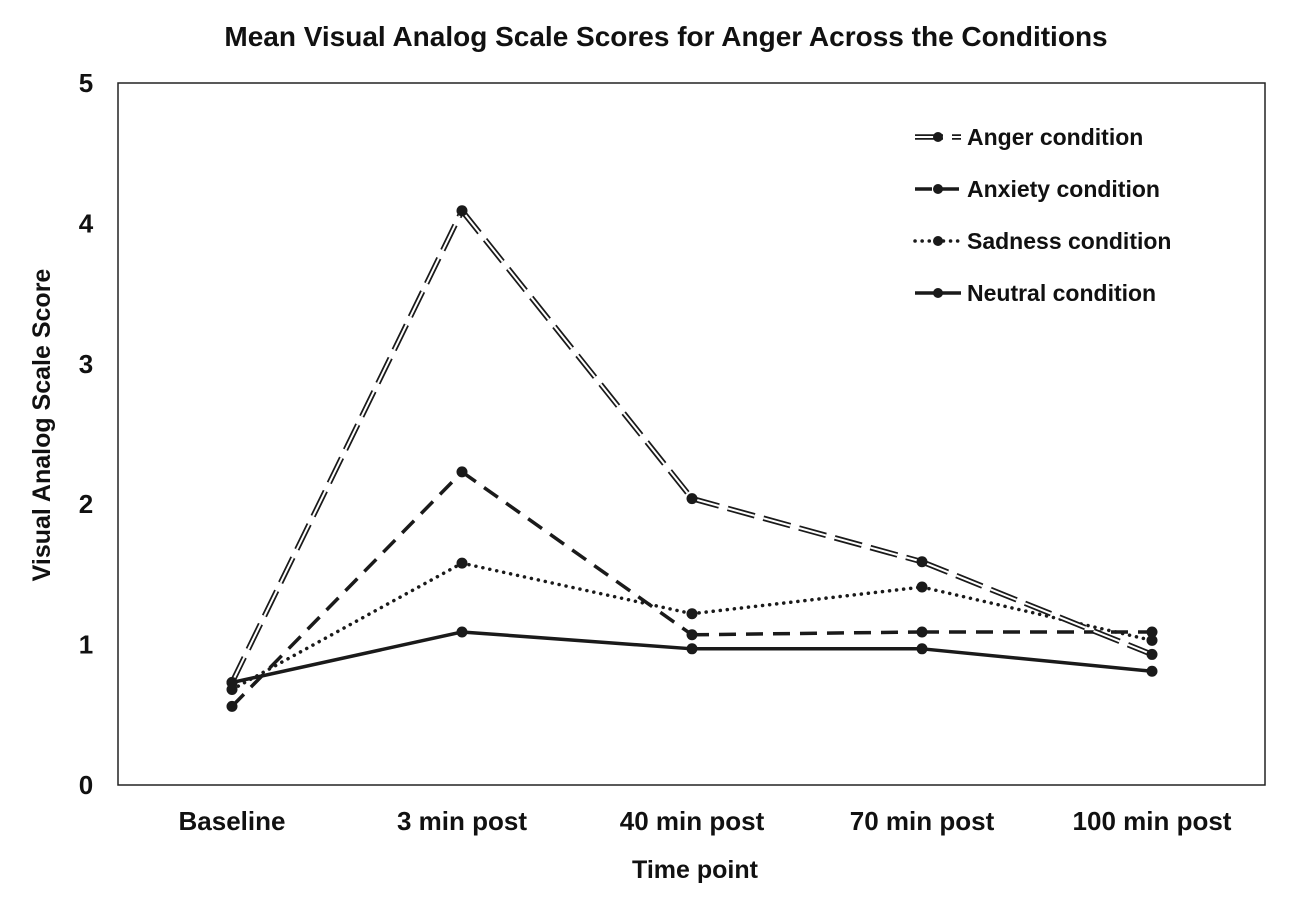 The height and width of the screenshot is (907, 1304). What do you see at coordinates (232, 821) in the screenshot?
I see `x-tick-label-baseline: Baseline` at bounding box center [232, 821].